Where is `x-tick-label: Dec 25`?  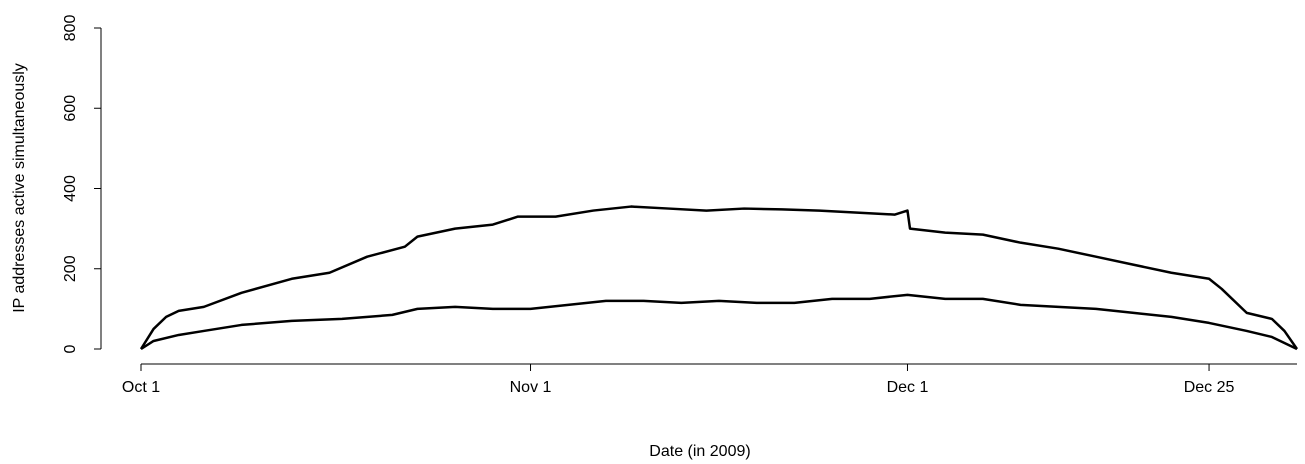 x-tick-label: Dec 25 is located at coordinates (1209, 387).